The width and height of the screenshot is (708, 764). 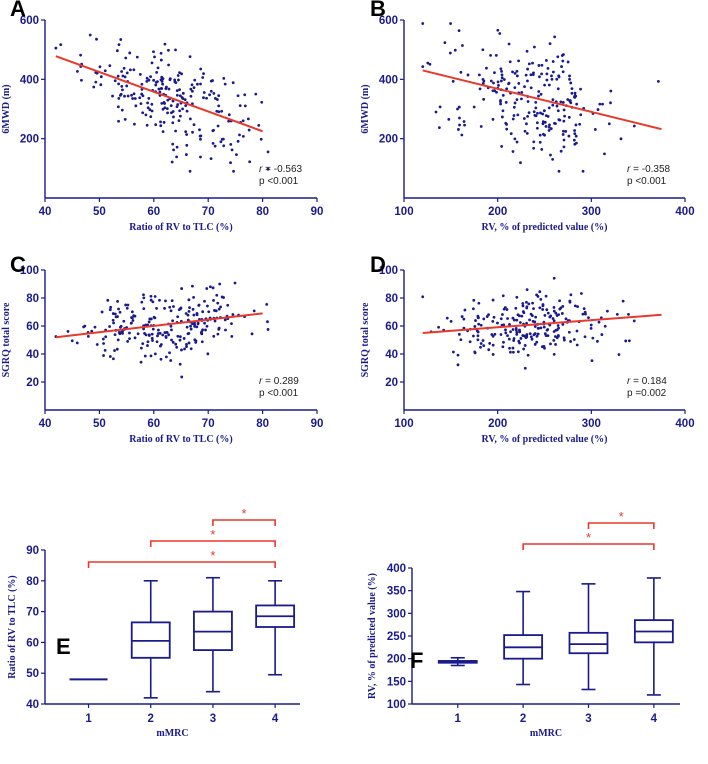 I want to click on significance-star: *, so click(x=212, y=555).